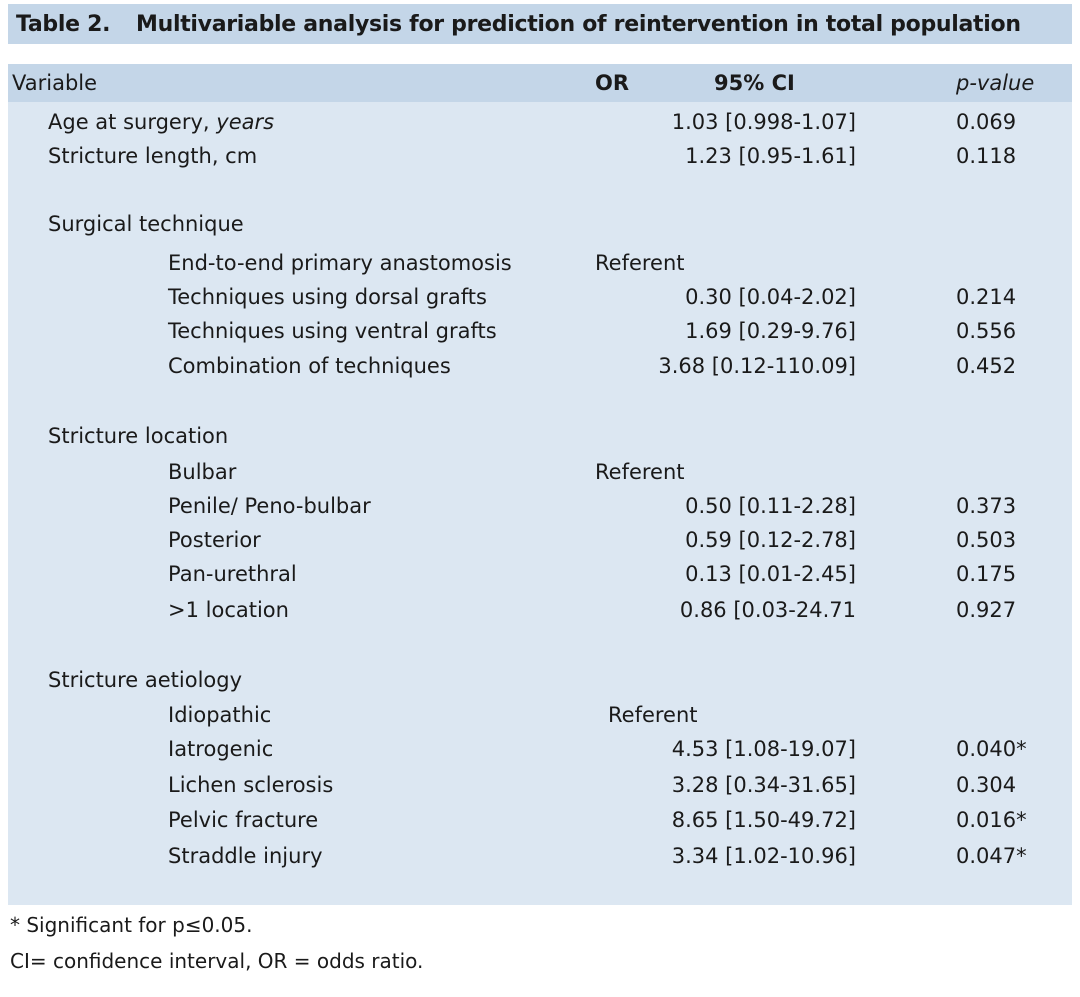  I want to click on row-p-value: 0.503, so click(986, 540).